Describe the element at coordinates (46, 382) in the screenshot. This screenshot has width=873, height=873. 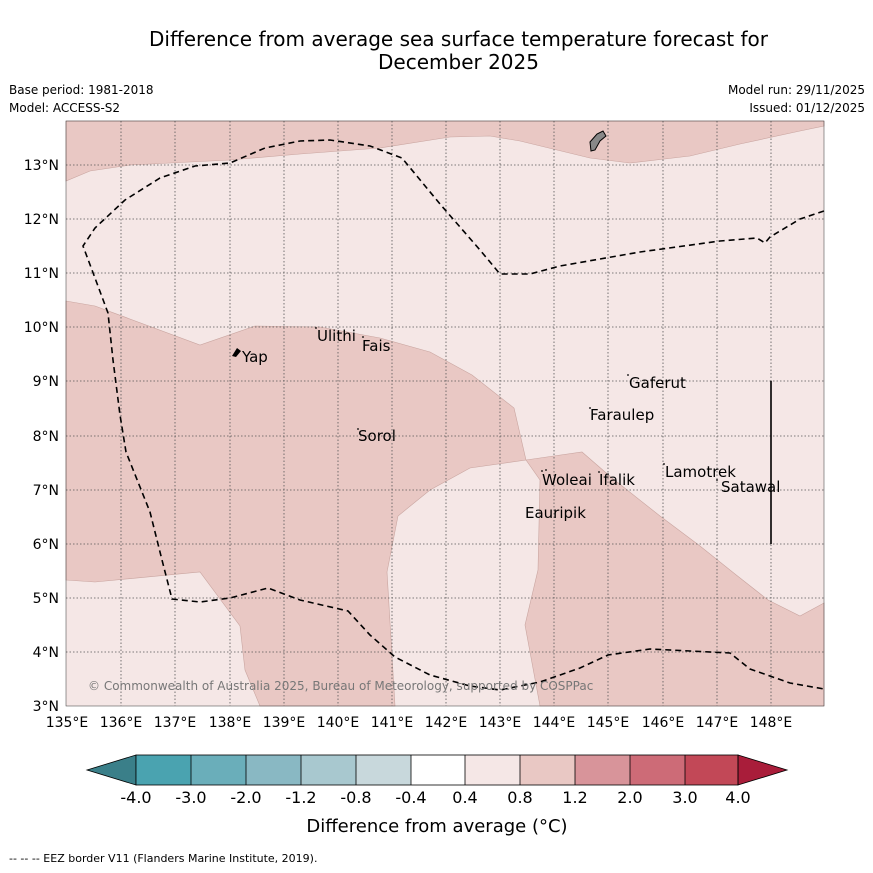
I see `lat-tick-label: 9°N` at that location.